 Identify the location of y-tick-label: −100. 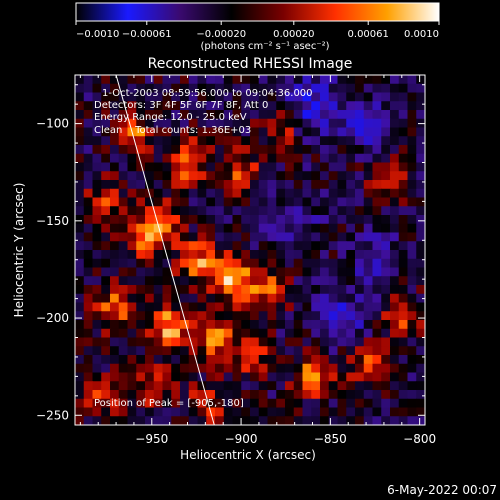
(52, 124).